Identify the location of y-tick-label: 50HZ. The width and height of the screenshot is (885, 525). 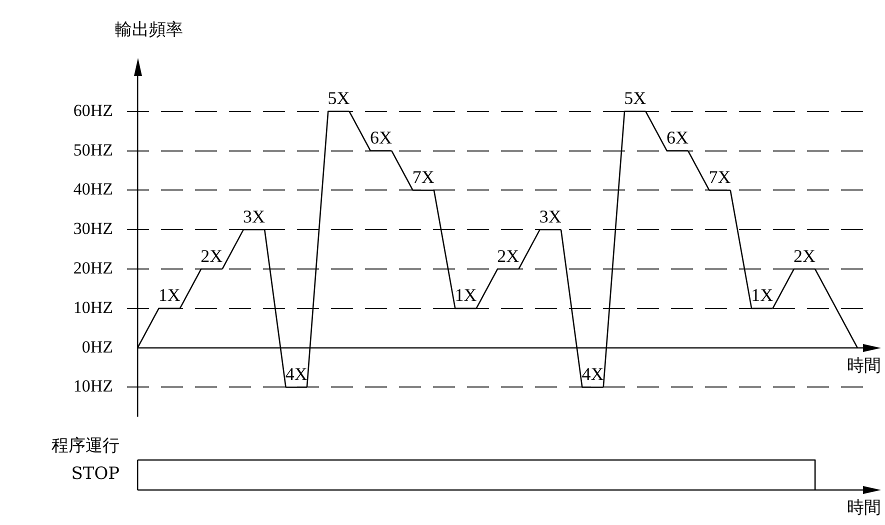
(93, 150).